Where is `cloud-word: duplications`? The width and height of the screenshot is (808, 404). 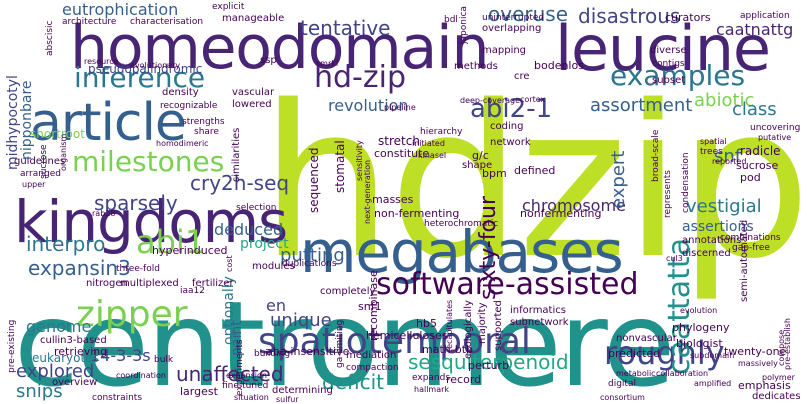
cloud-word: duplications is located at coordinates (309, 264).